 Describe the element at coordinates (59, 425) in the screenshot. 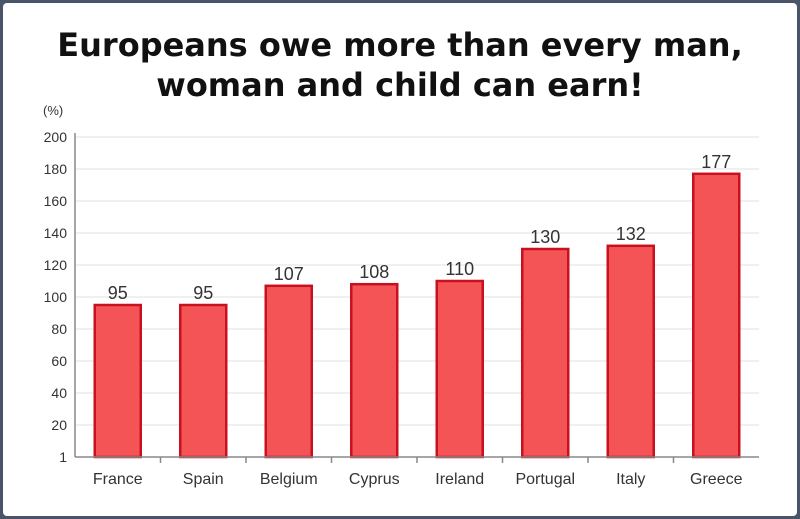

I see `y-tick-label: 20` at that location.